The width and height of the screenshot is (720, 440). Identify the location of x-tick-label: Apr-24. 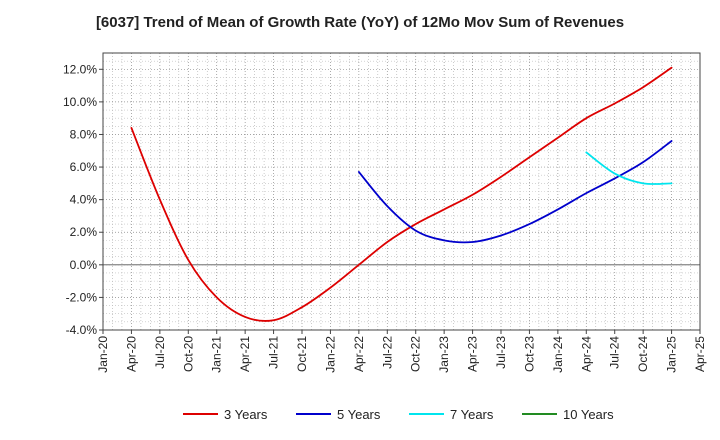
(586, 354).